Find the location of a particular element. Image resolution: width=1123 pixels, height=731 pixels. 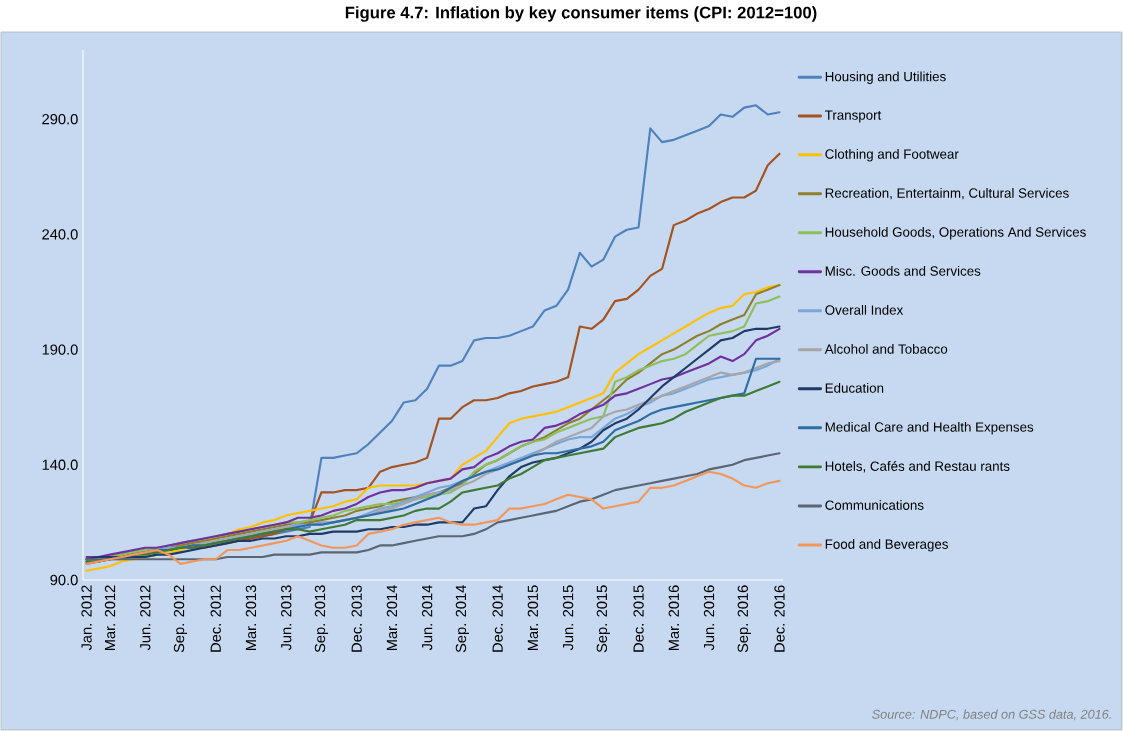

x-tick-label: Sep. 2014 is located at coordinates (462, 619).